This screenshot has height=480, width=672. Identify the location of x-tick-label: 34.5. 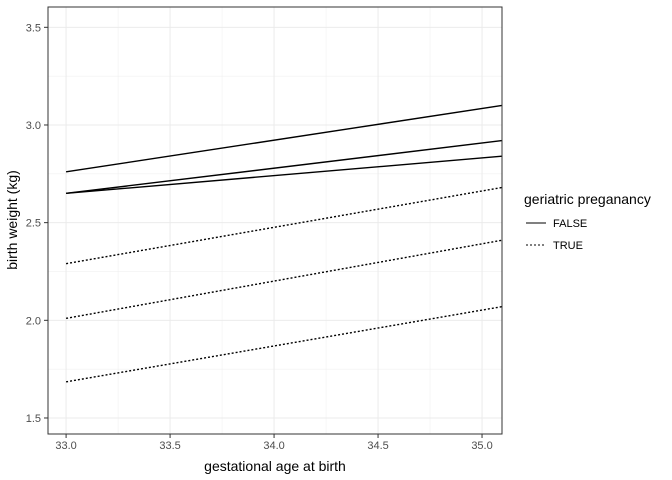
(377, 446).